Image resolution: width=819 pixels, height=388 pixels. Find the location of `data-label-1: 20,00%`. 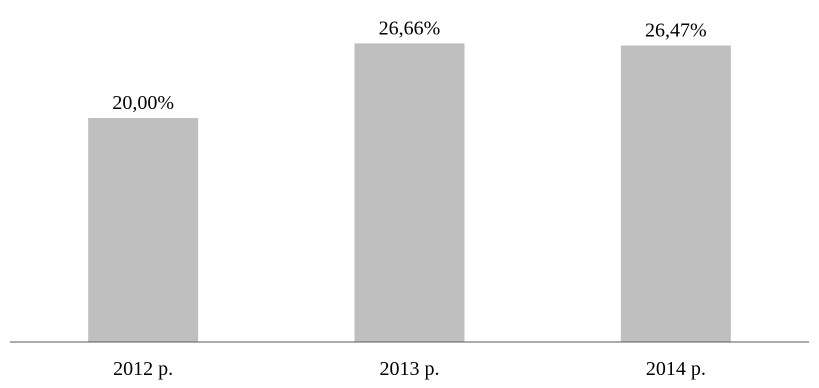

data-label-1: 20,00% is located at coordinates (143, 103).